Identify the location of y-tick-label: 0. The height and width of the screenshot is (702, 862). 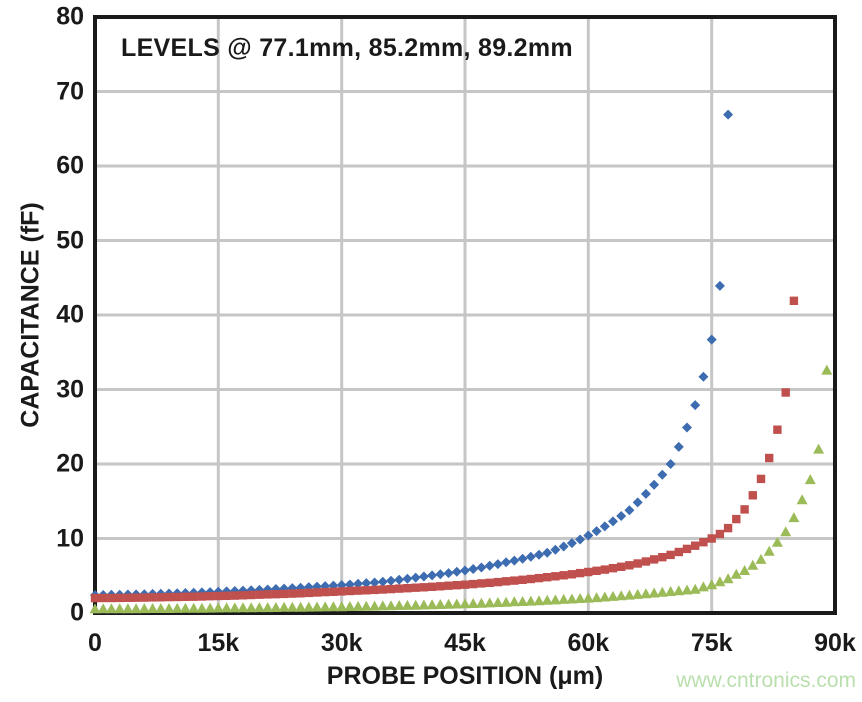
(77, 612).